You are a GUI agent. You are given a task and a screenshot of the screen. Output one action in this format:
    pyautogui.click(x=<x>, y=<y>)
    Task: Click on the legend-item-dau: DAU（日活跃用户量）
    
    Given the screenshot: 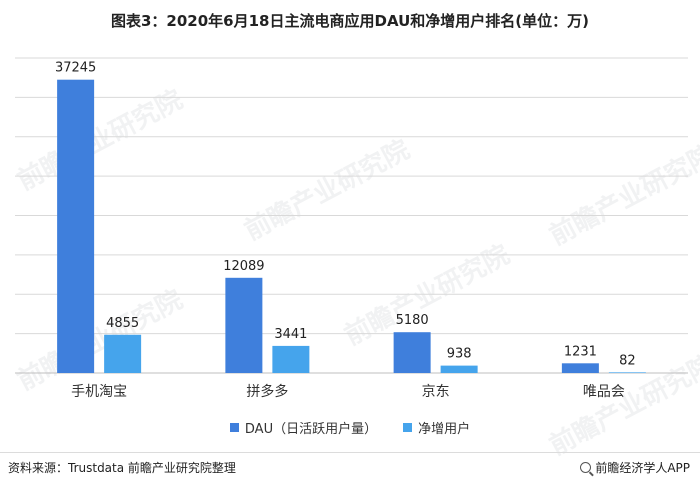 What is the action you would take?
    pyautogui.click(x=303, y=427)
    